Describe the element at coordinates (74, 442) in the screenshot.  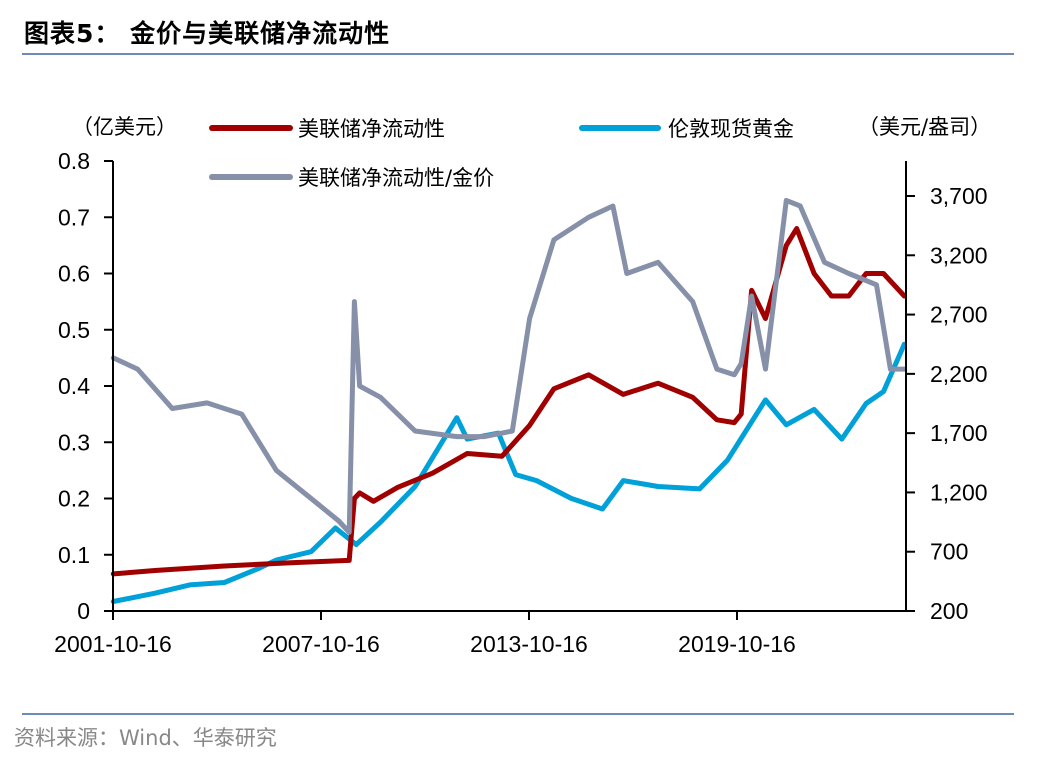
I see `left-tick-label: 0.3` at that location.